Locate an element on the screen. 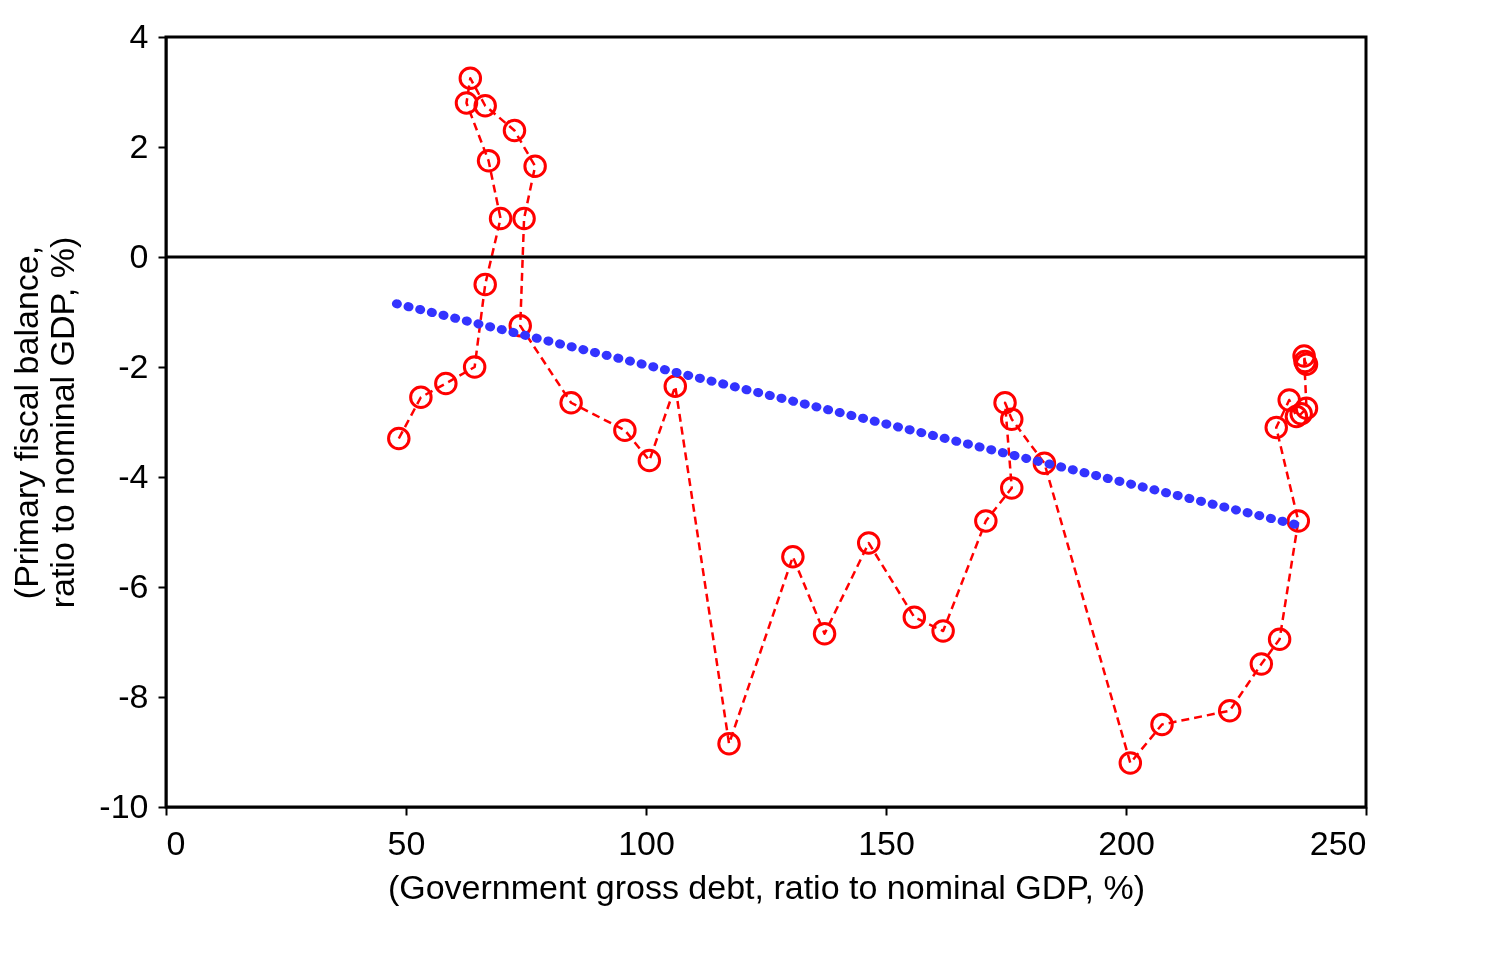 This screenshot has height=953, width=1489. x-tick-label: 150 is located at coordinates (886, 842).